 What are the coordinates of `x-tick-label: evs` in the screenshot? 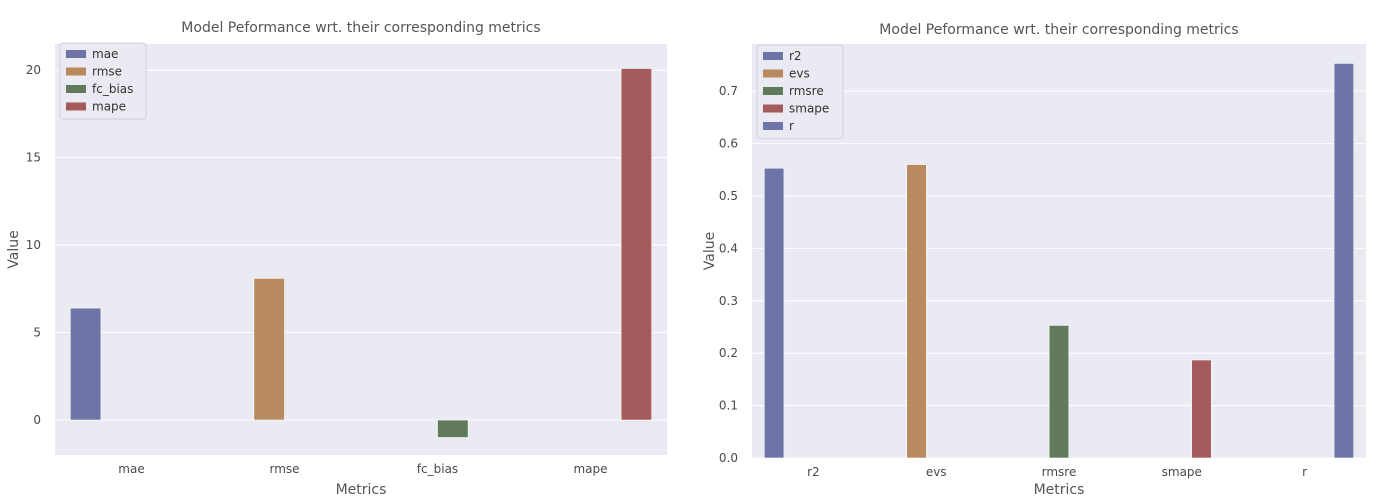 It's located at (936, 472).